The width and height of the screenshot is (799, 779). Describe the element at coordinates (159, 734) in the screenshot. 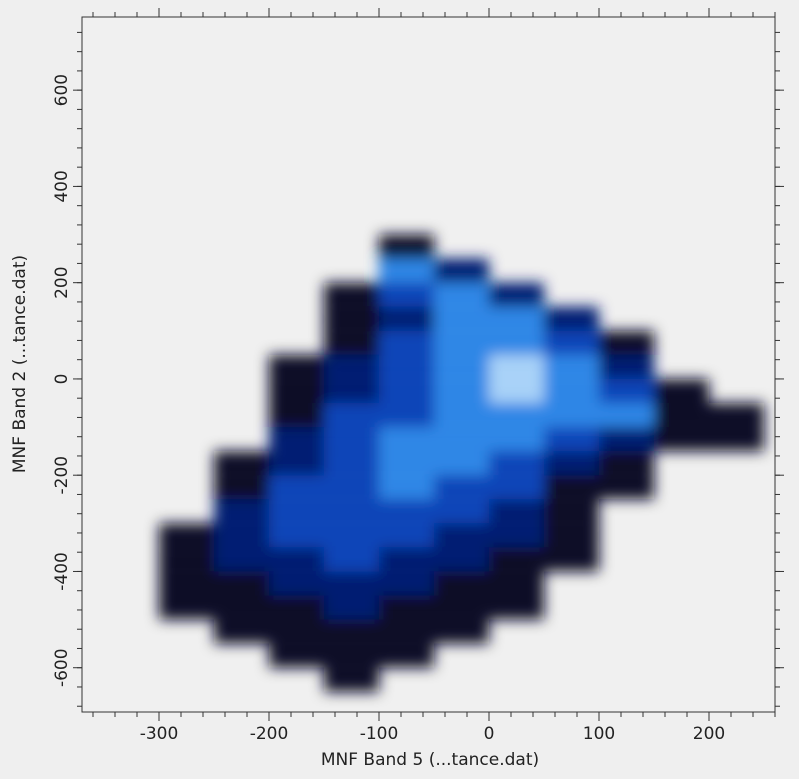

I see `x-tick-label: -300` at that location.